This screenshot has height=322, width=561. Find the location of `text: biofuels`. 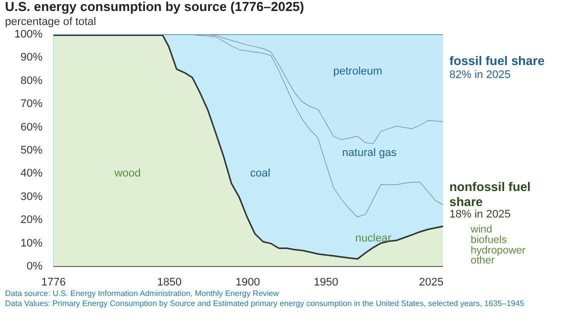

text: biofuels is located at coordinates (488, 240).